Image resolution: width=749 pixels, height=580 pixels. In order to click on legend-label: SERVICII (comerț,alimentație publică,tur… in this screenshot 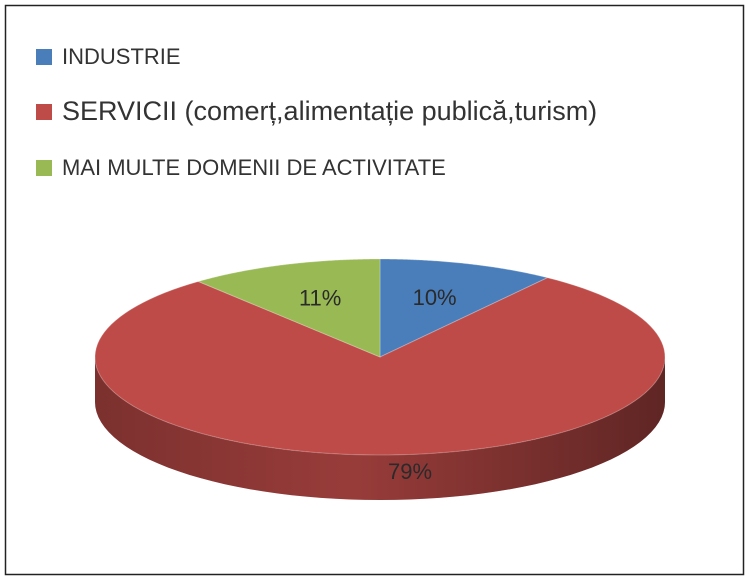, I will do `click(329, 111)`.